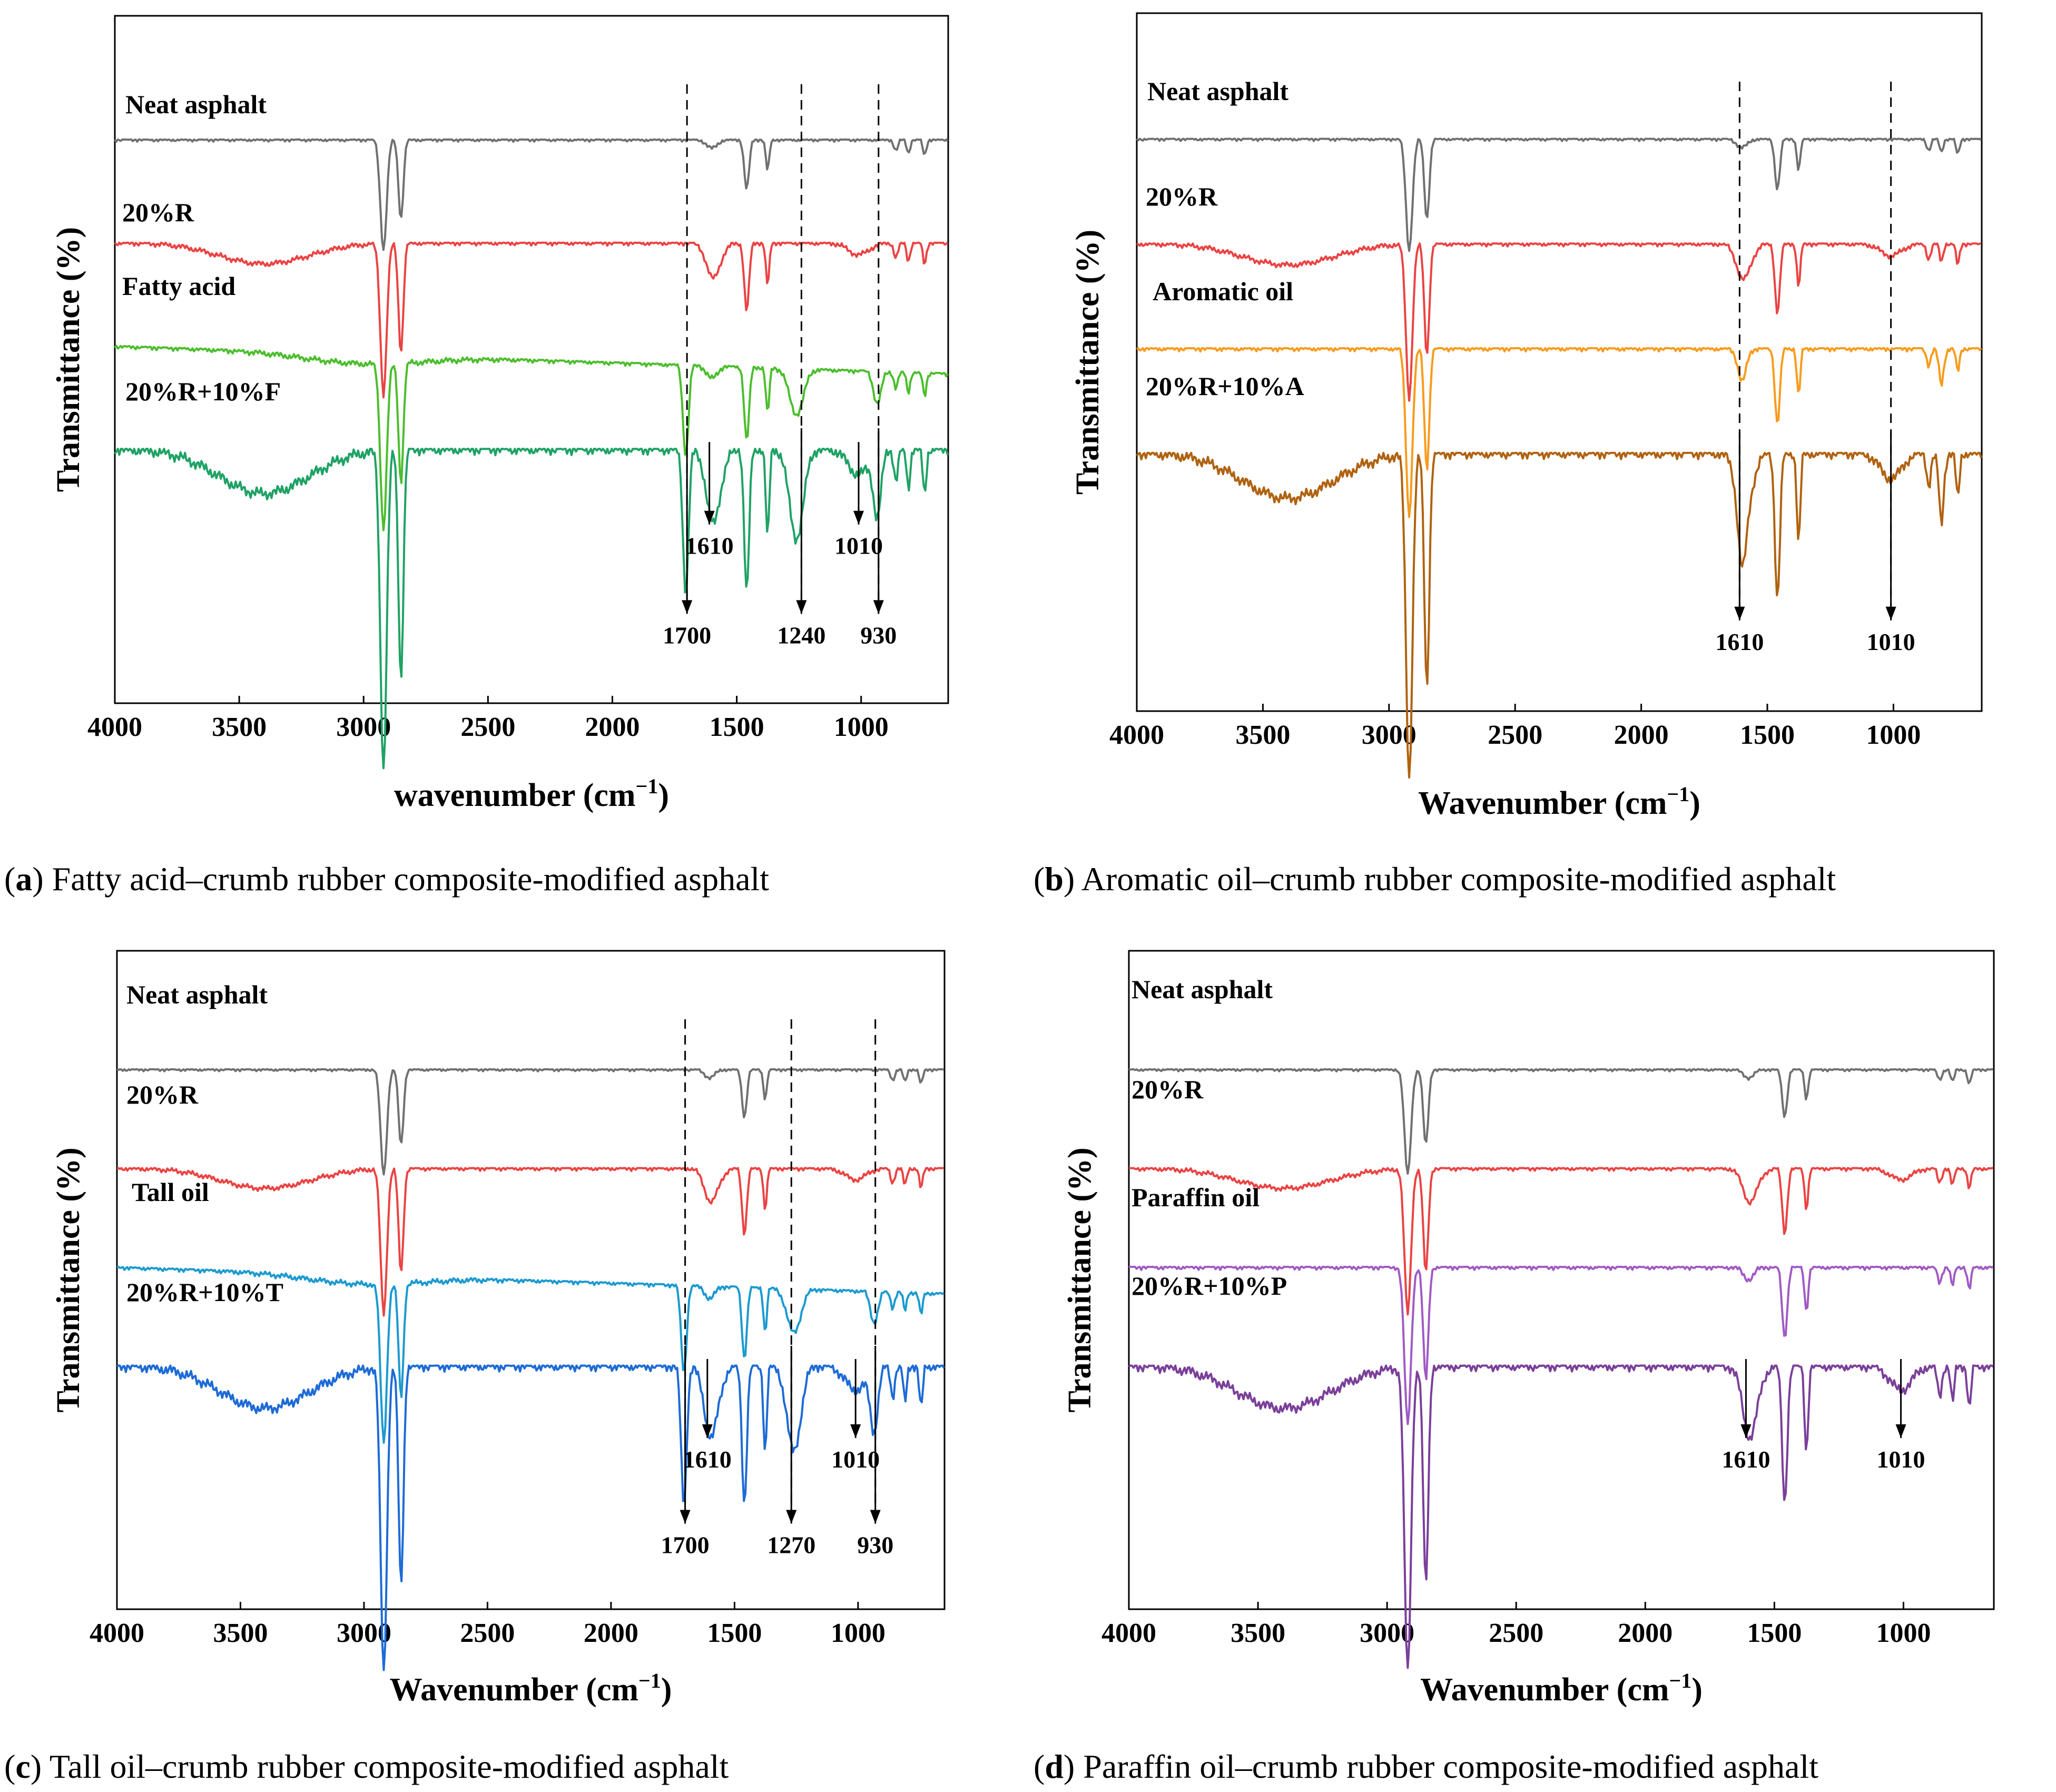 The height and width of the screenshot is (1792, 2056). Describe the element at coordinates (203, 392) in the screenshot. I see `series-label-4: 20%R+10%F` at that location.